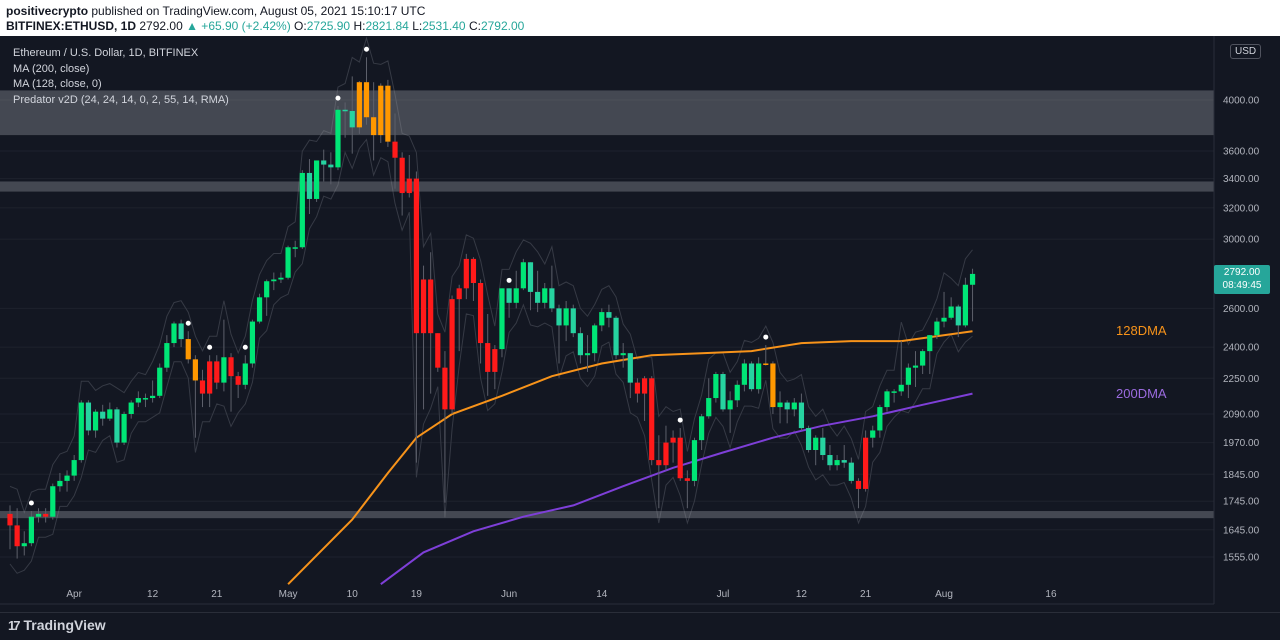 This screenshot has height=640, width=1280. Describe the element at coordinates (57, 84) in the screenshot. I see `legend-ma128: MA (128, close, 0)` at that location.